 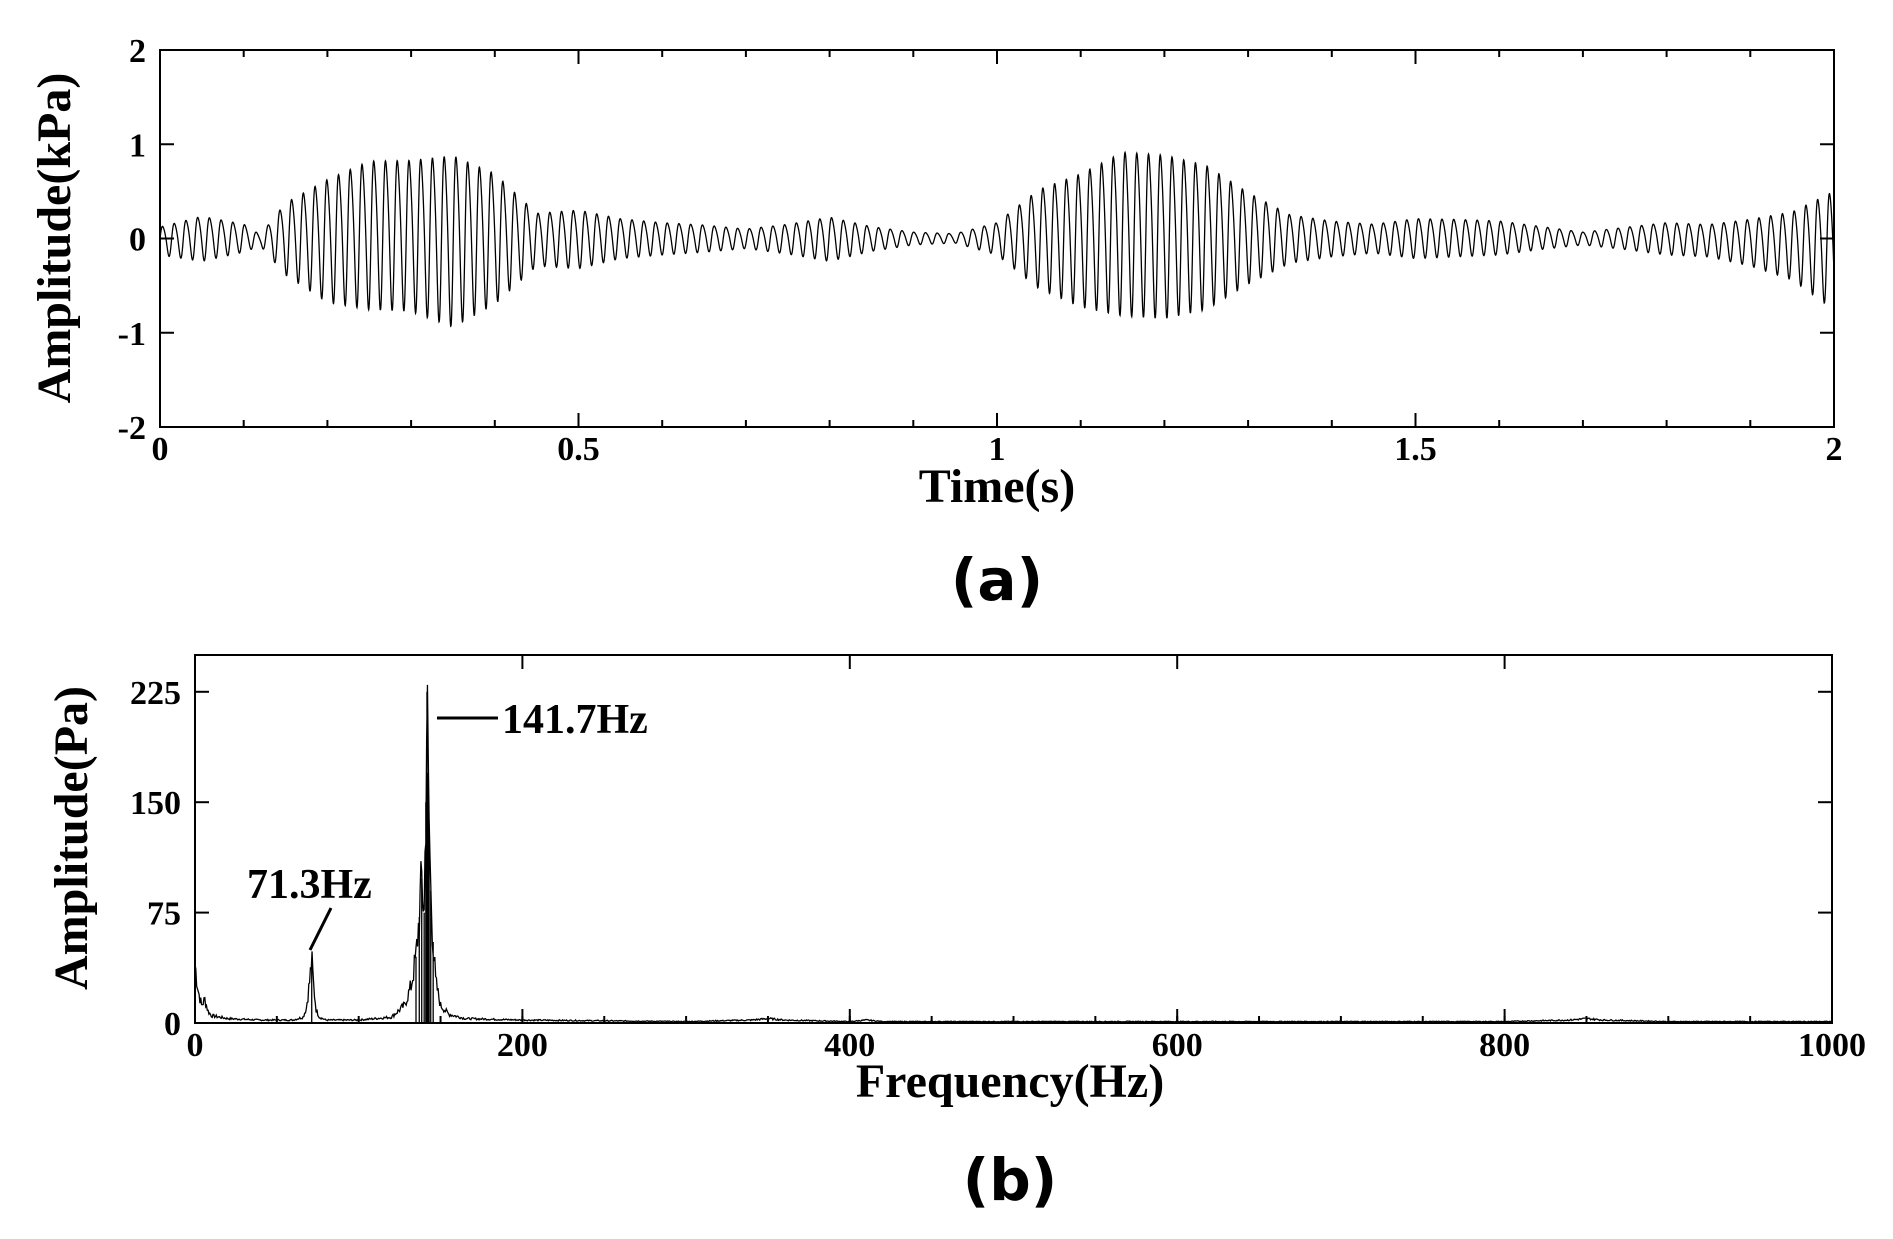 I want to click on panel-a-y-tick-labels: -2 -1 0 1 2, so click(x=132, y=240).